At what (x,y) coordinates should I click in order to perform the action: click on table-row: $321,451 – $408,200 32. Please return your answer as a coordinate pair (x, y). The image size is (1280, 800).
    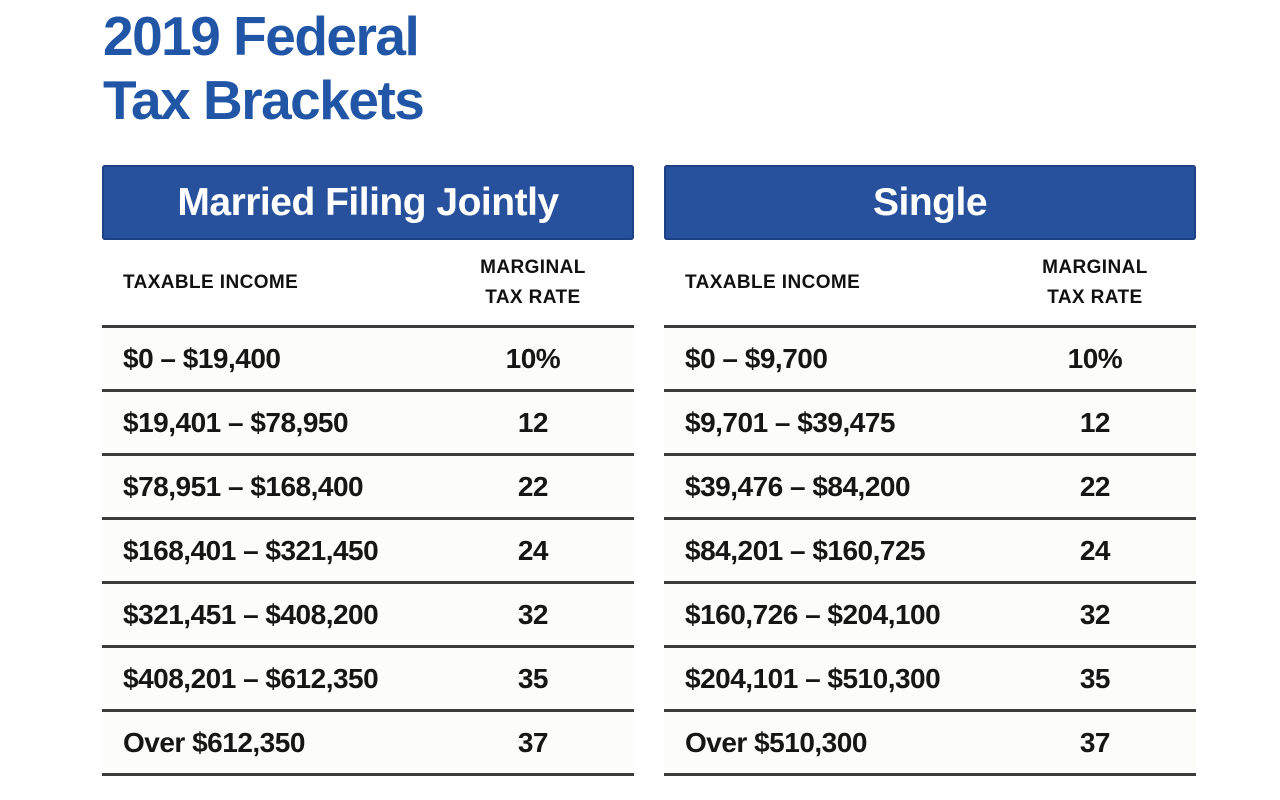
    Looking at the image, I should click on (368, 613).